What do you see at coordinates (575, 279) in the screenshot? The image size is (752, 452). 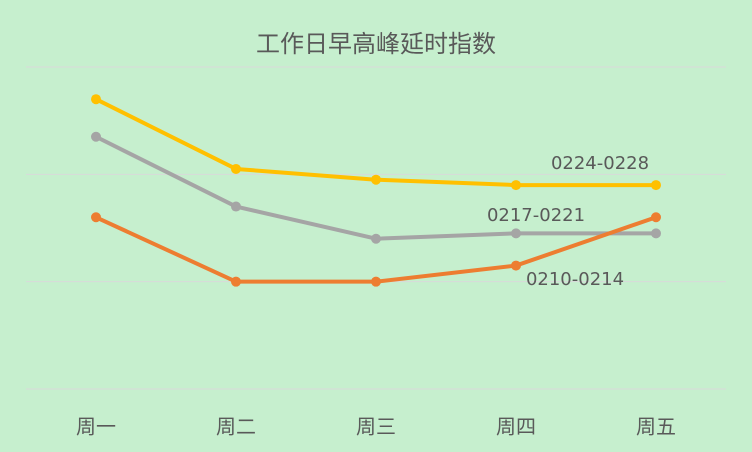 I see `series-label: 0210-0214` at bounding box center [575, 279].